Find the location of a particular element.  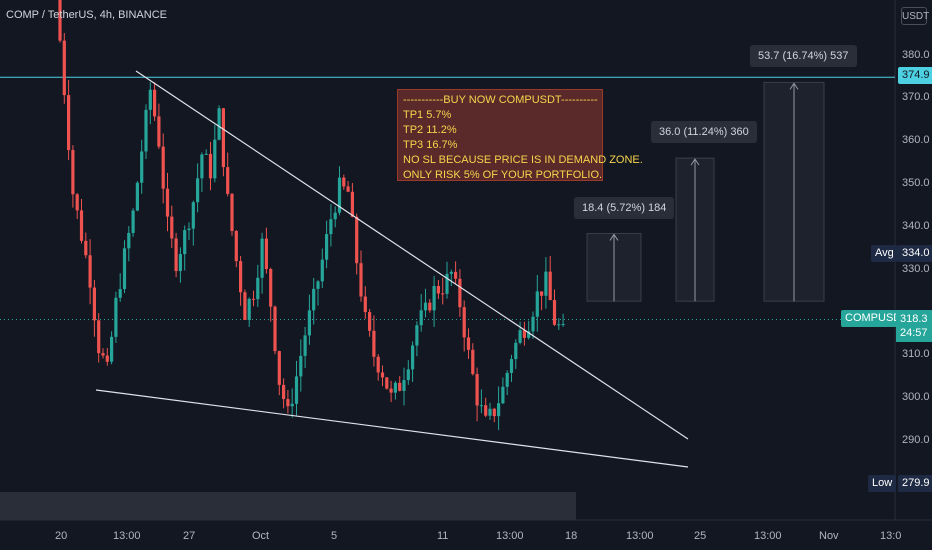

annotation-line: NO SL BECAUSE PRICE IS IN DEMAND ZONE. is located at coordinates (523, 160).